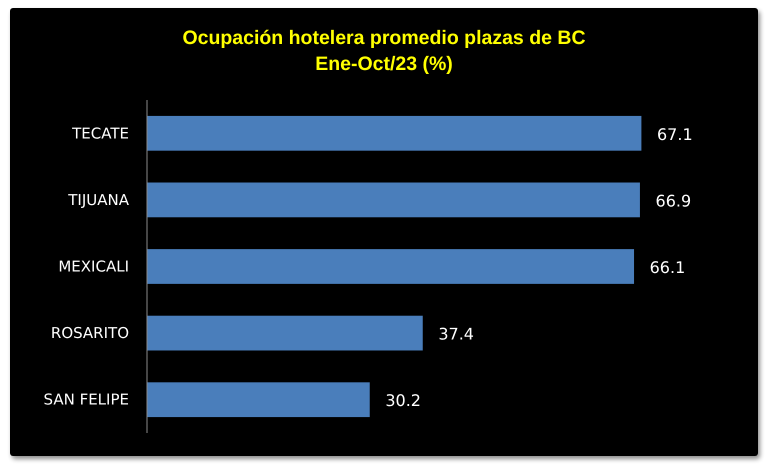 This screenshot has height=468, width=768. Describe the element at coordinates (668, 267) in the screenshot. I see `data-label: 66.1` at that location.